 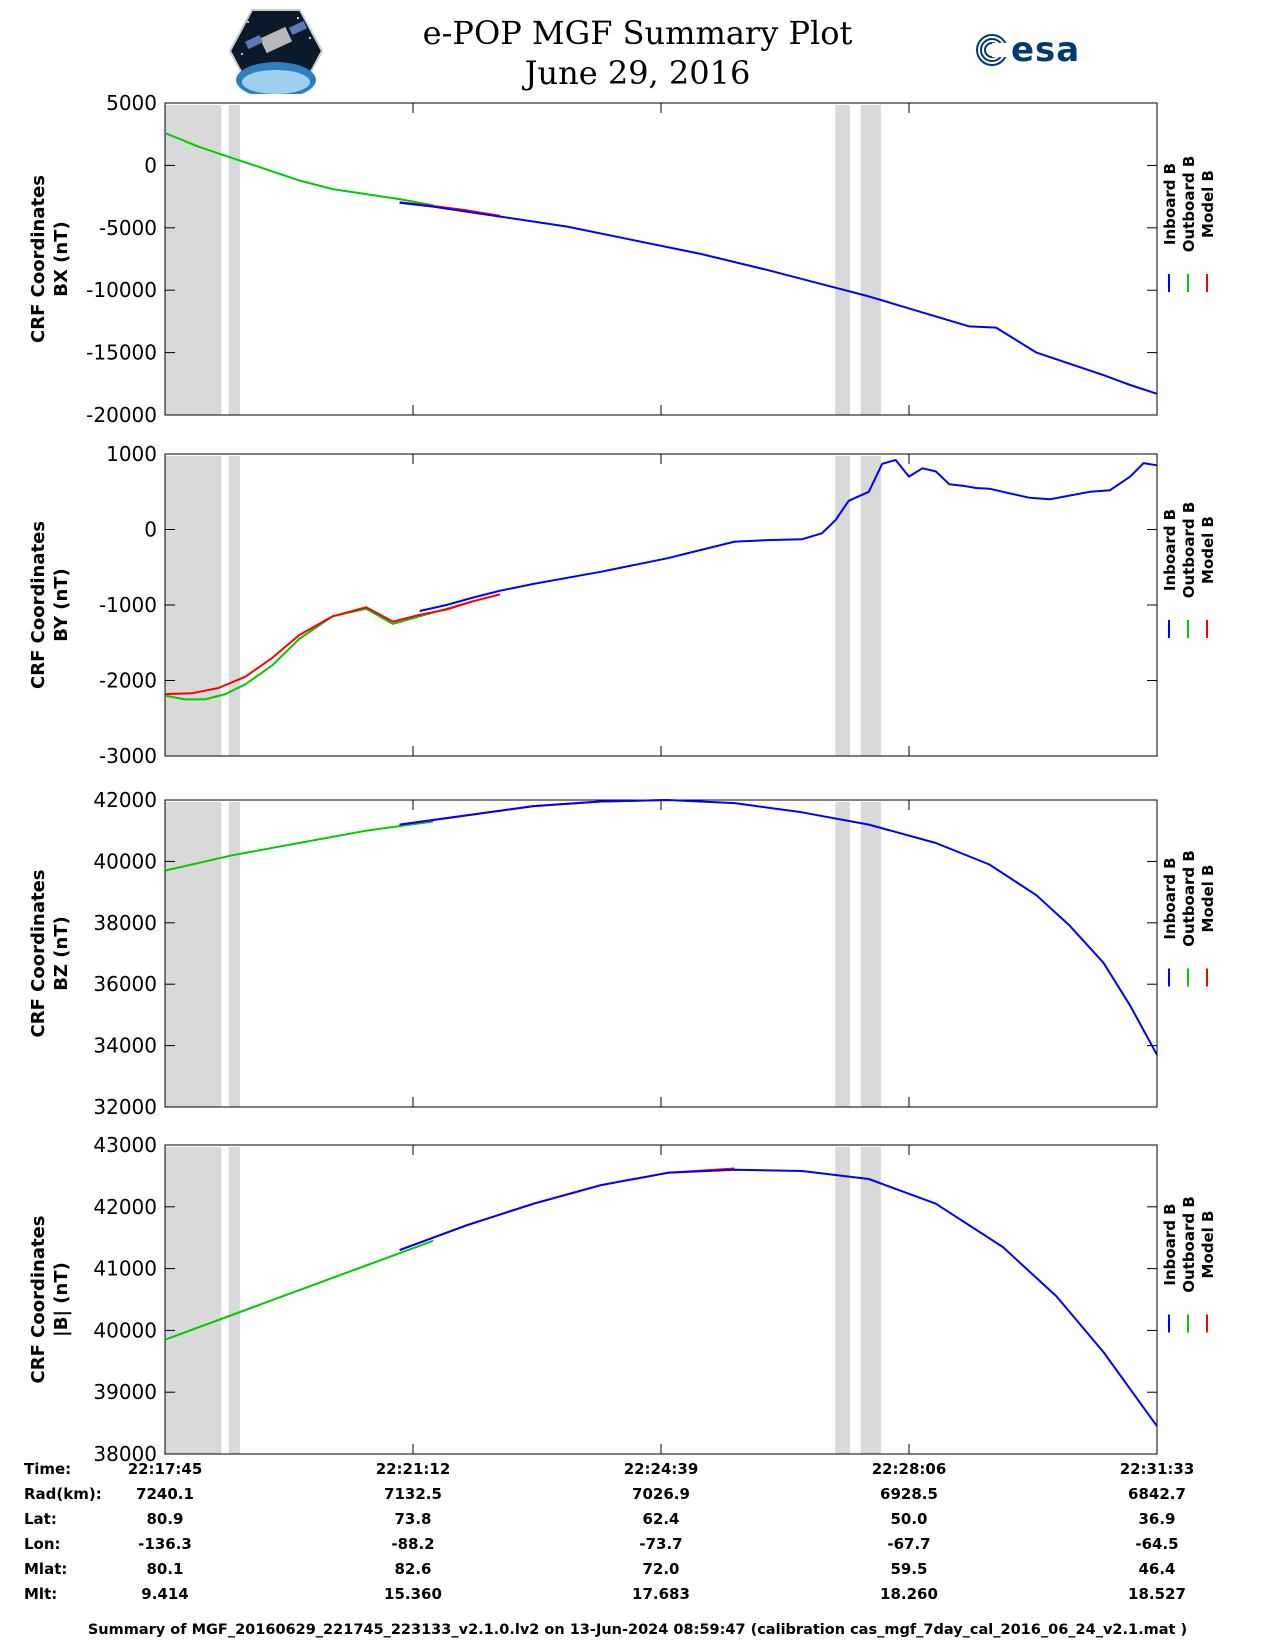 What do you see at coordinates (1157, 1569) in the screenshot?
I see `table-cell: 46.4` at bounding box center [1157, 1569].